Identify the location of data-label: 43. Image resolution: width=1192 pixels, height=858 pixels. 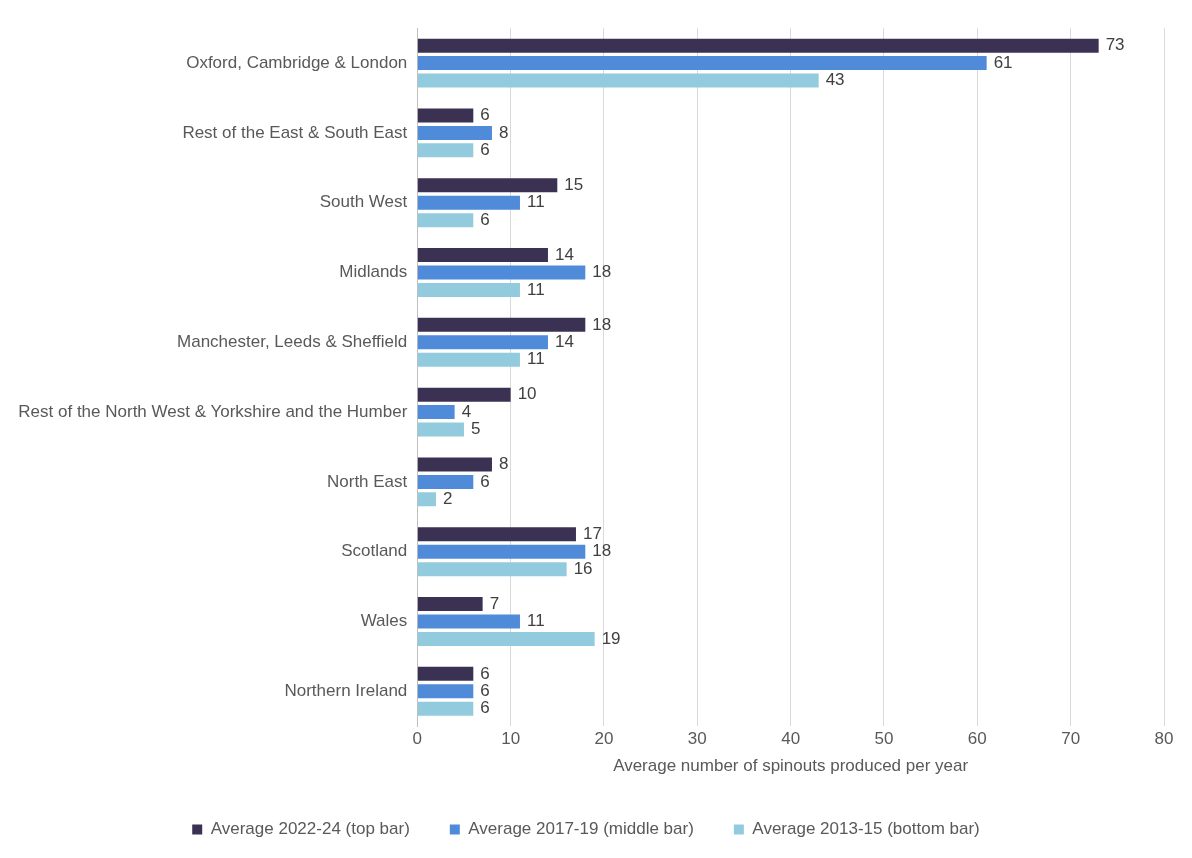
(835, 80).